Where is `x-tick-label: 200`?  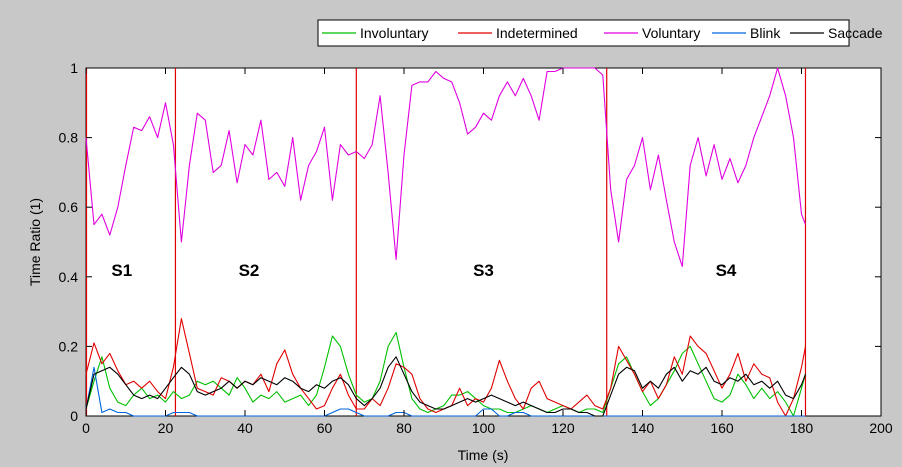
x-tick-label: 200 is located at coordinates (881, 428).